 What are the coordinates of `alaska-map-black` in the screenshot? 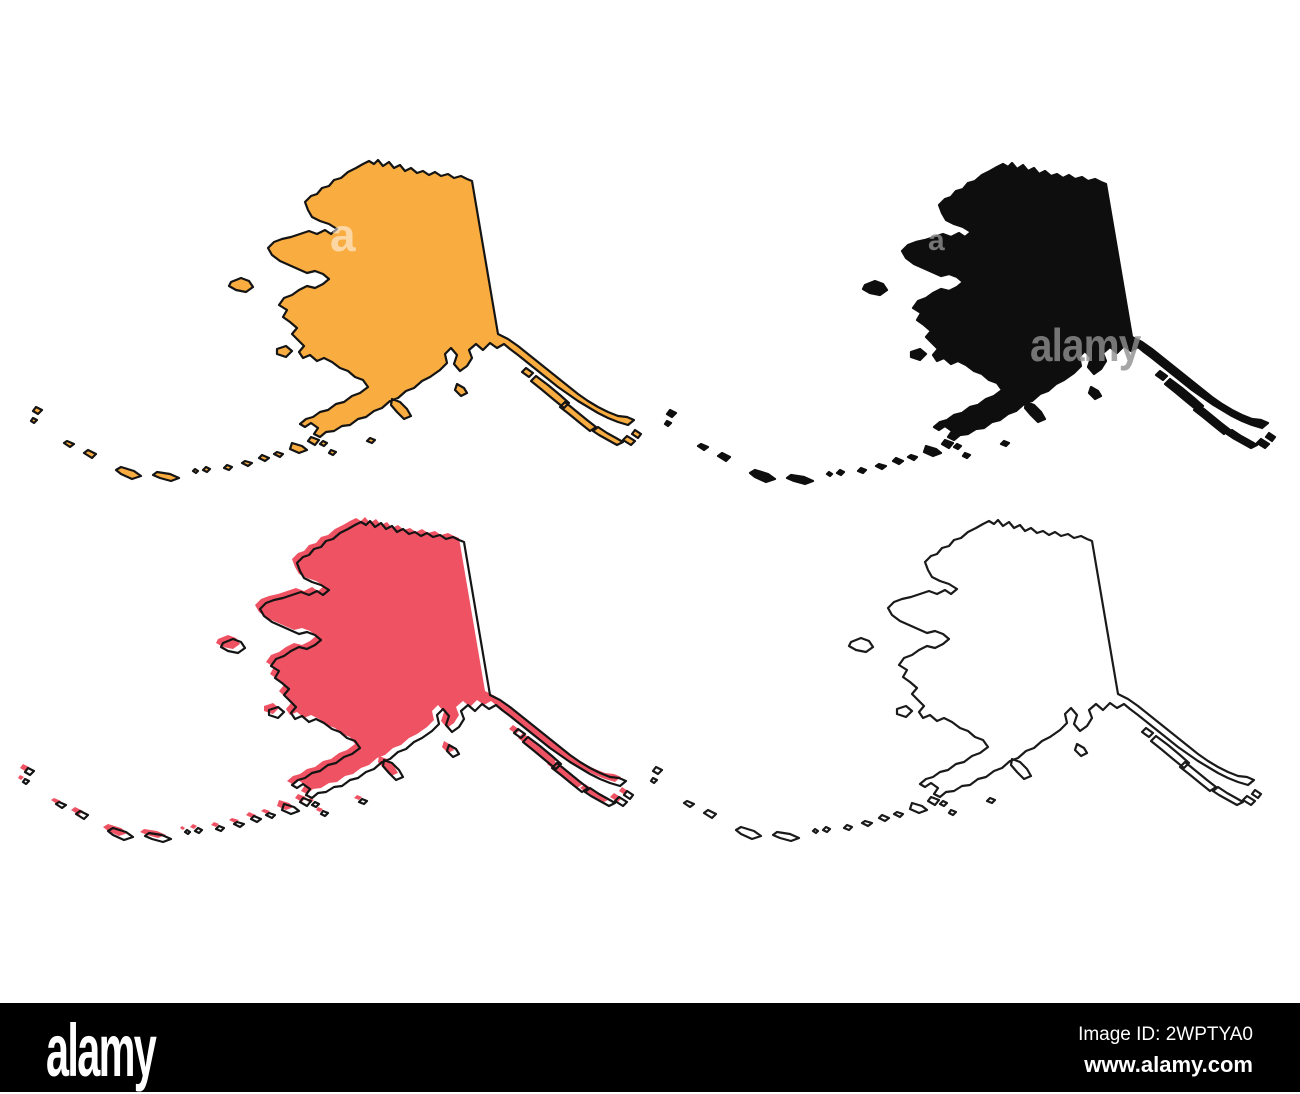 It's located at (970, 323).